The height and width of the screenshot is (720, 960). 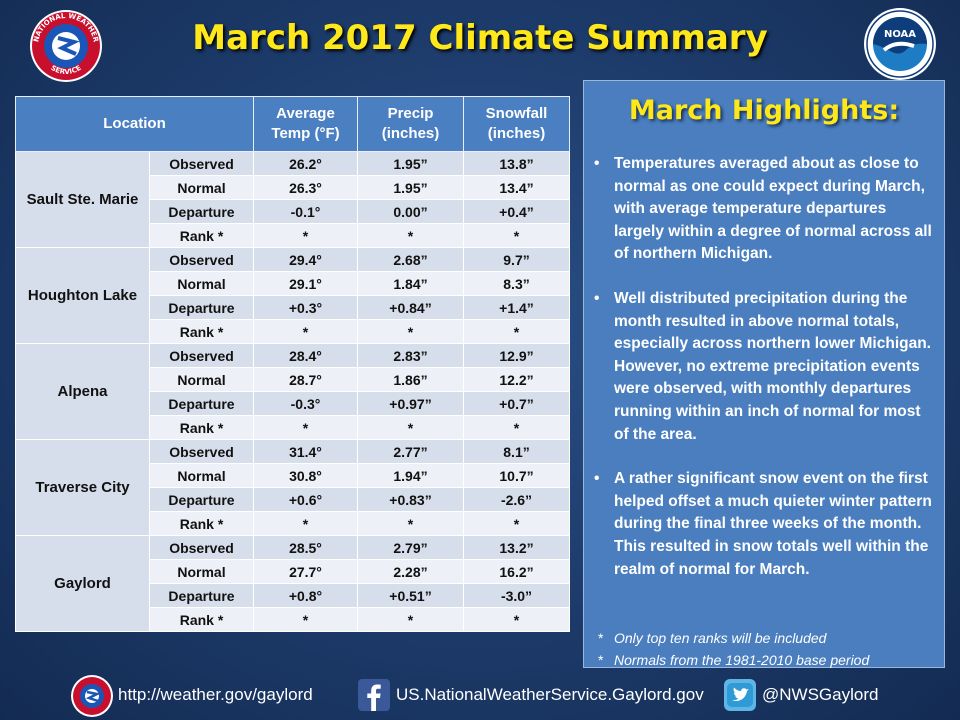 What do you see at coordinates (305, 355) in the screenshot?
I see `temp-value: 28.4°` at bounding box center [305, 355].